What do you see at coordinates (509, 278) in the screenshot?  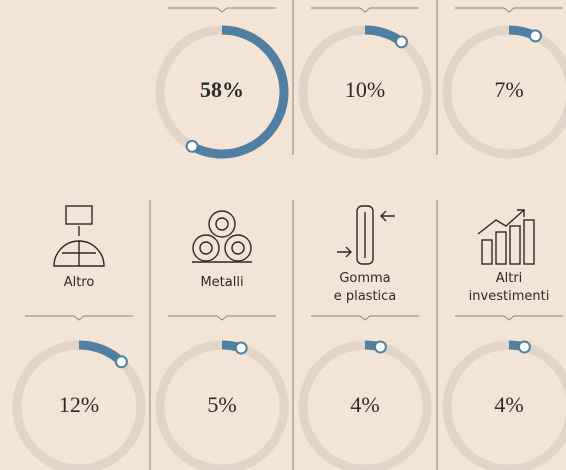 I see `label-line: Altri` at bounding box center [509, 278].